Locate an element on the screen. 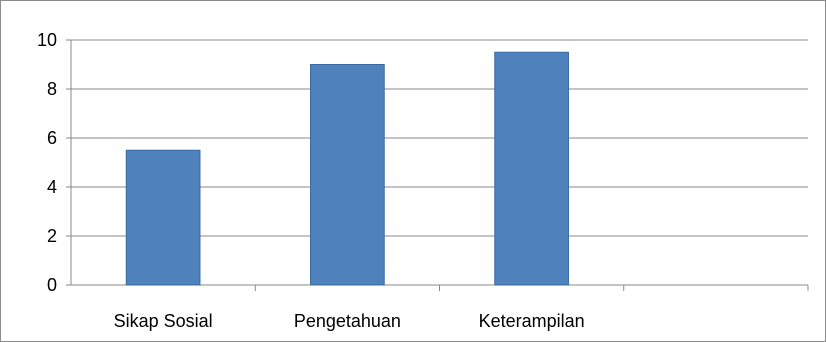  y-tick-label: 0 is located at coordinates (52, 285).